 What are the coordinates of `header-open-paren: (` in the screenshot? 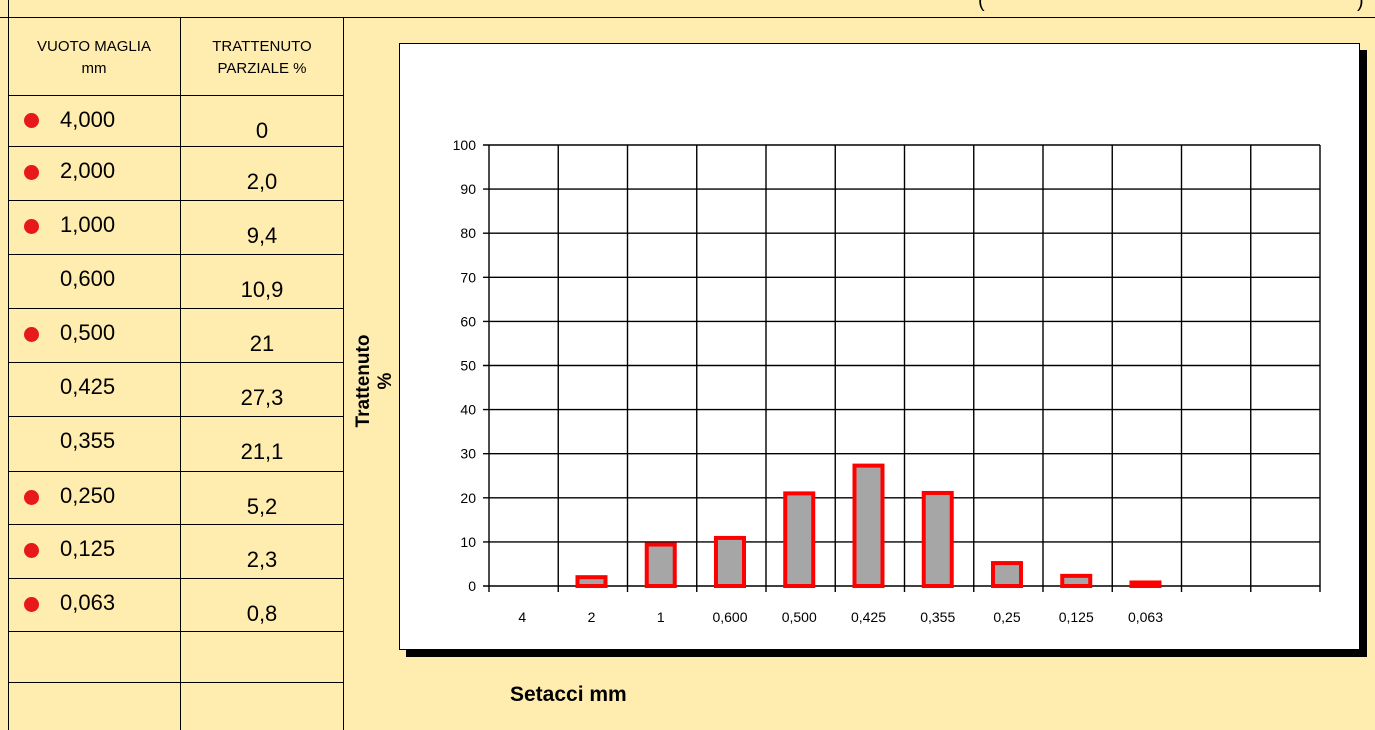 It's located at (981, 6).